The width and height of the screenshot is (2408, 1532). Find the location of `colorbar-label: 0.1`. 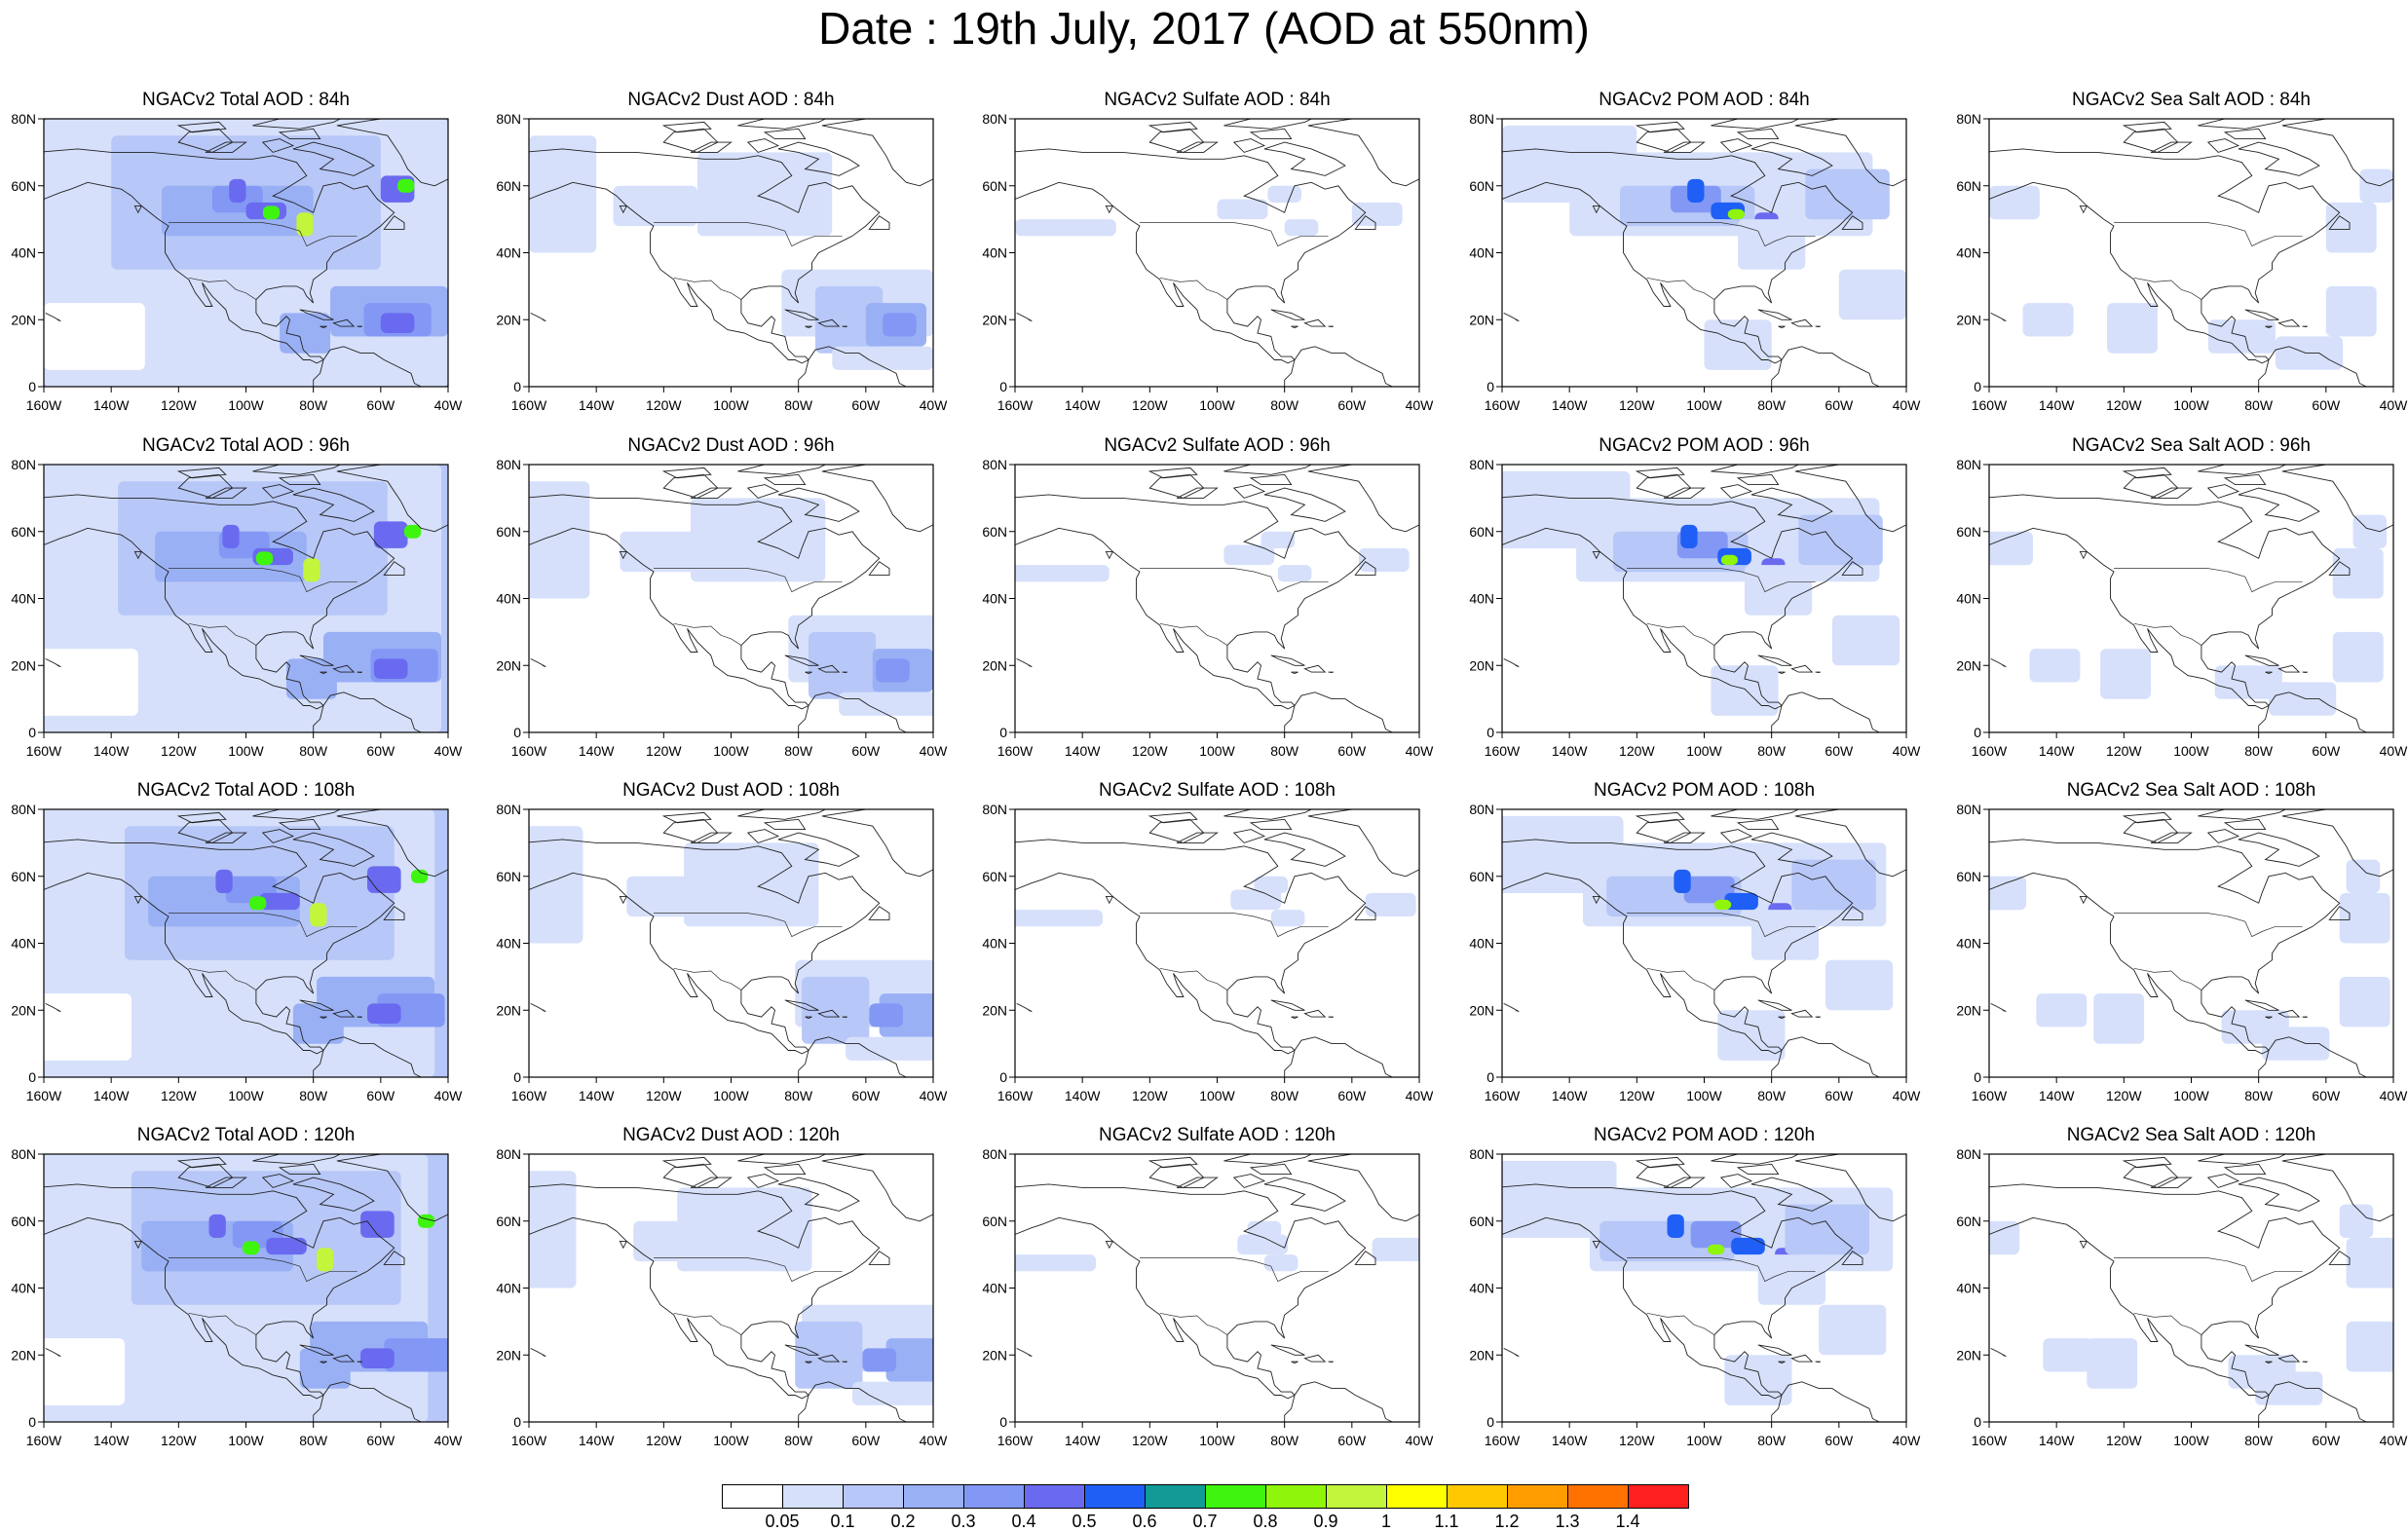

colorbar-label: 0.1 is located at coordinates (842, 1522).